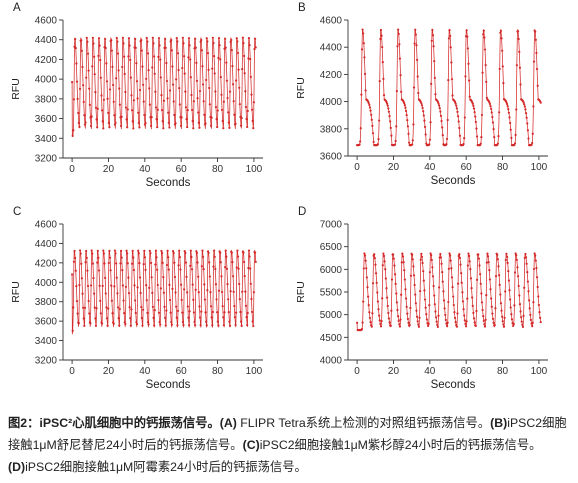 Image resolution: width=578 pixels, height=483 pixels. I want to click on y-tick-label: 4200, so click(46, 263).